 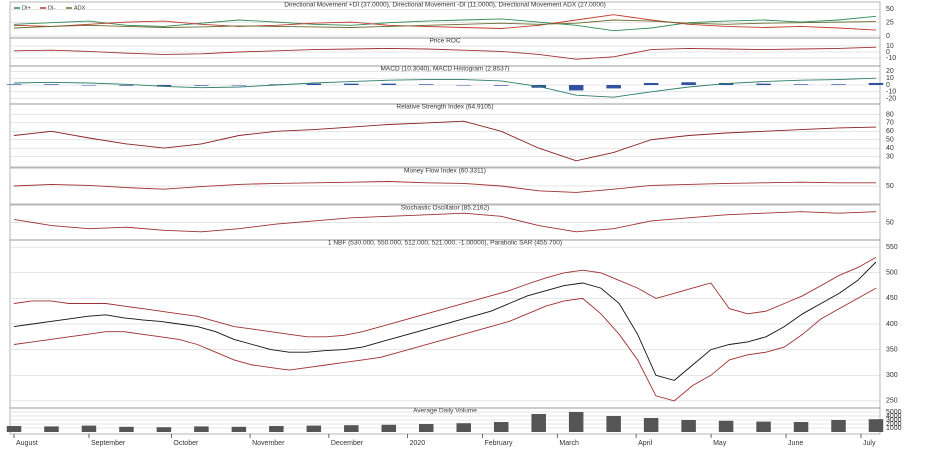 What do you see at coordinates (186, 443) in the screenshot?
I see `x-tick-label: October` at bounding box center [186, 443].